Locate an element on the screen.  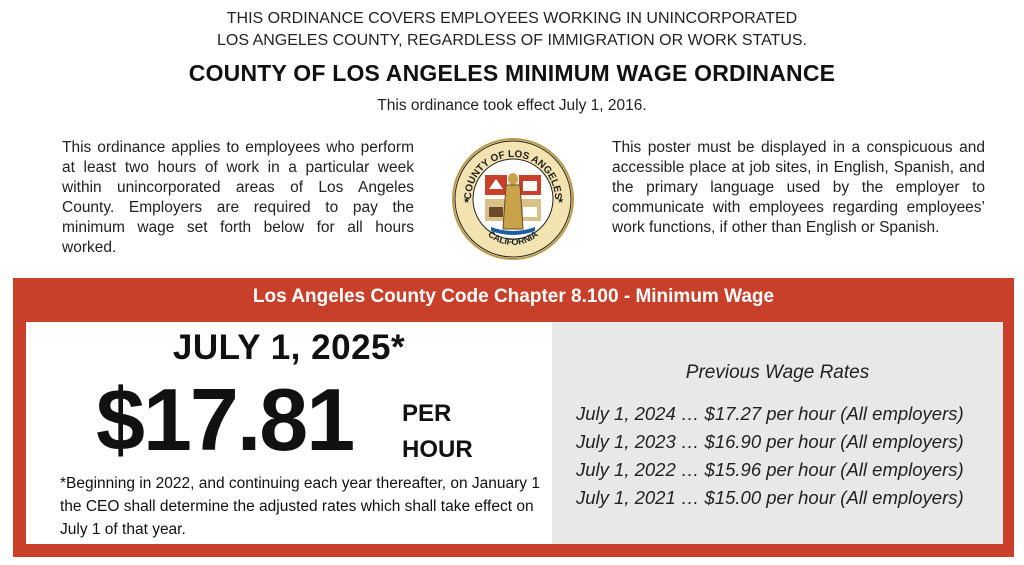
current-wage-date: JULY 1, 2025* is located at coordinates (289, 347).